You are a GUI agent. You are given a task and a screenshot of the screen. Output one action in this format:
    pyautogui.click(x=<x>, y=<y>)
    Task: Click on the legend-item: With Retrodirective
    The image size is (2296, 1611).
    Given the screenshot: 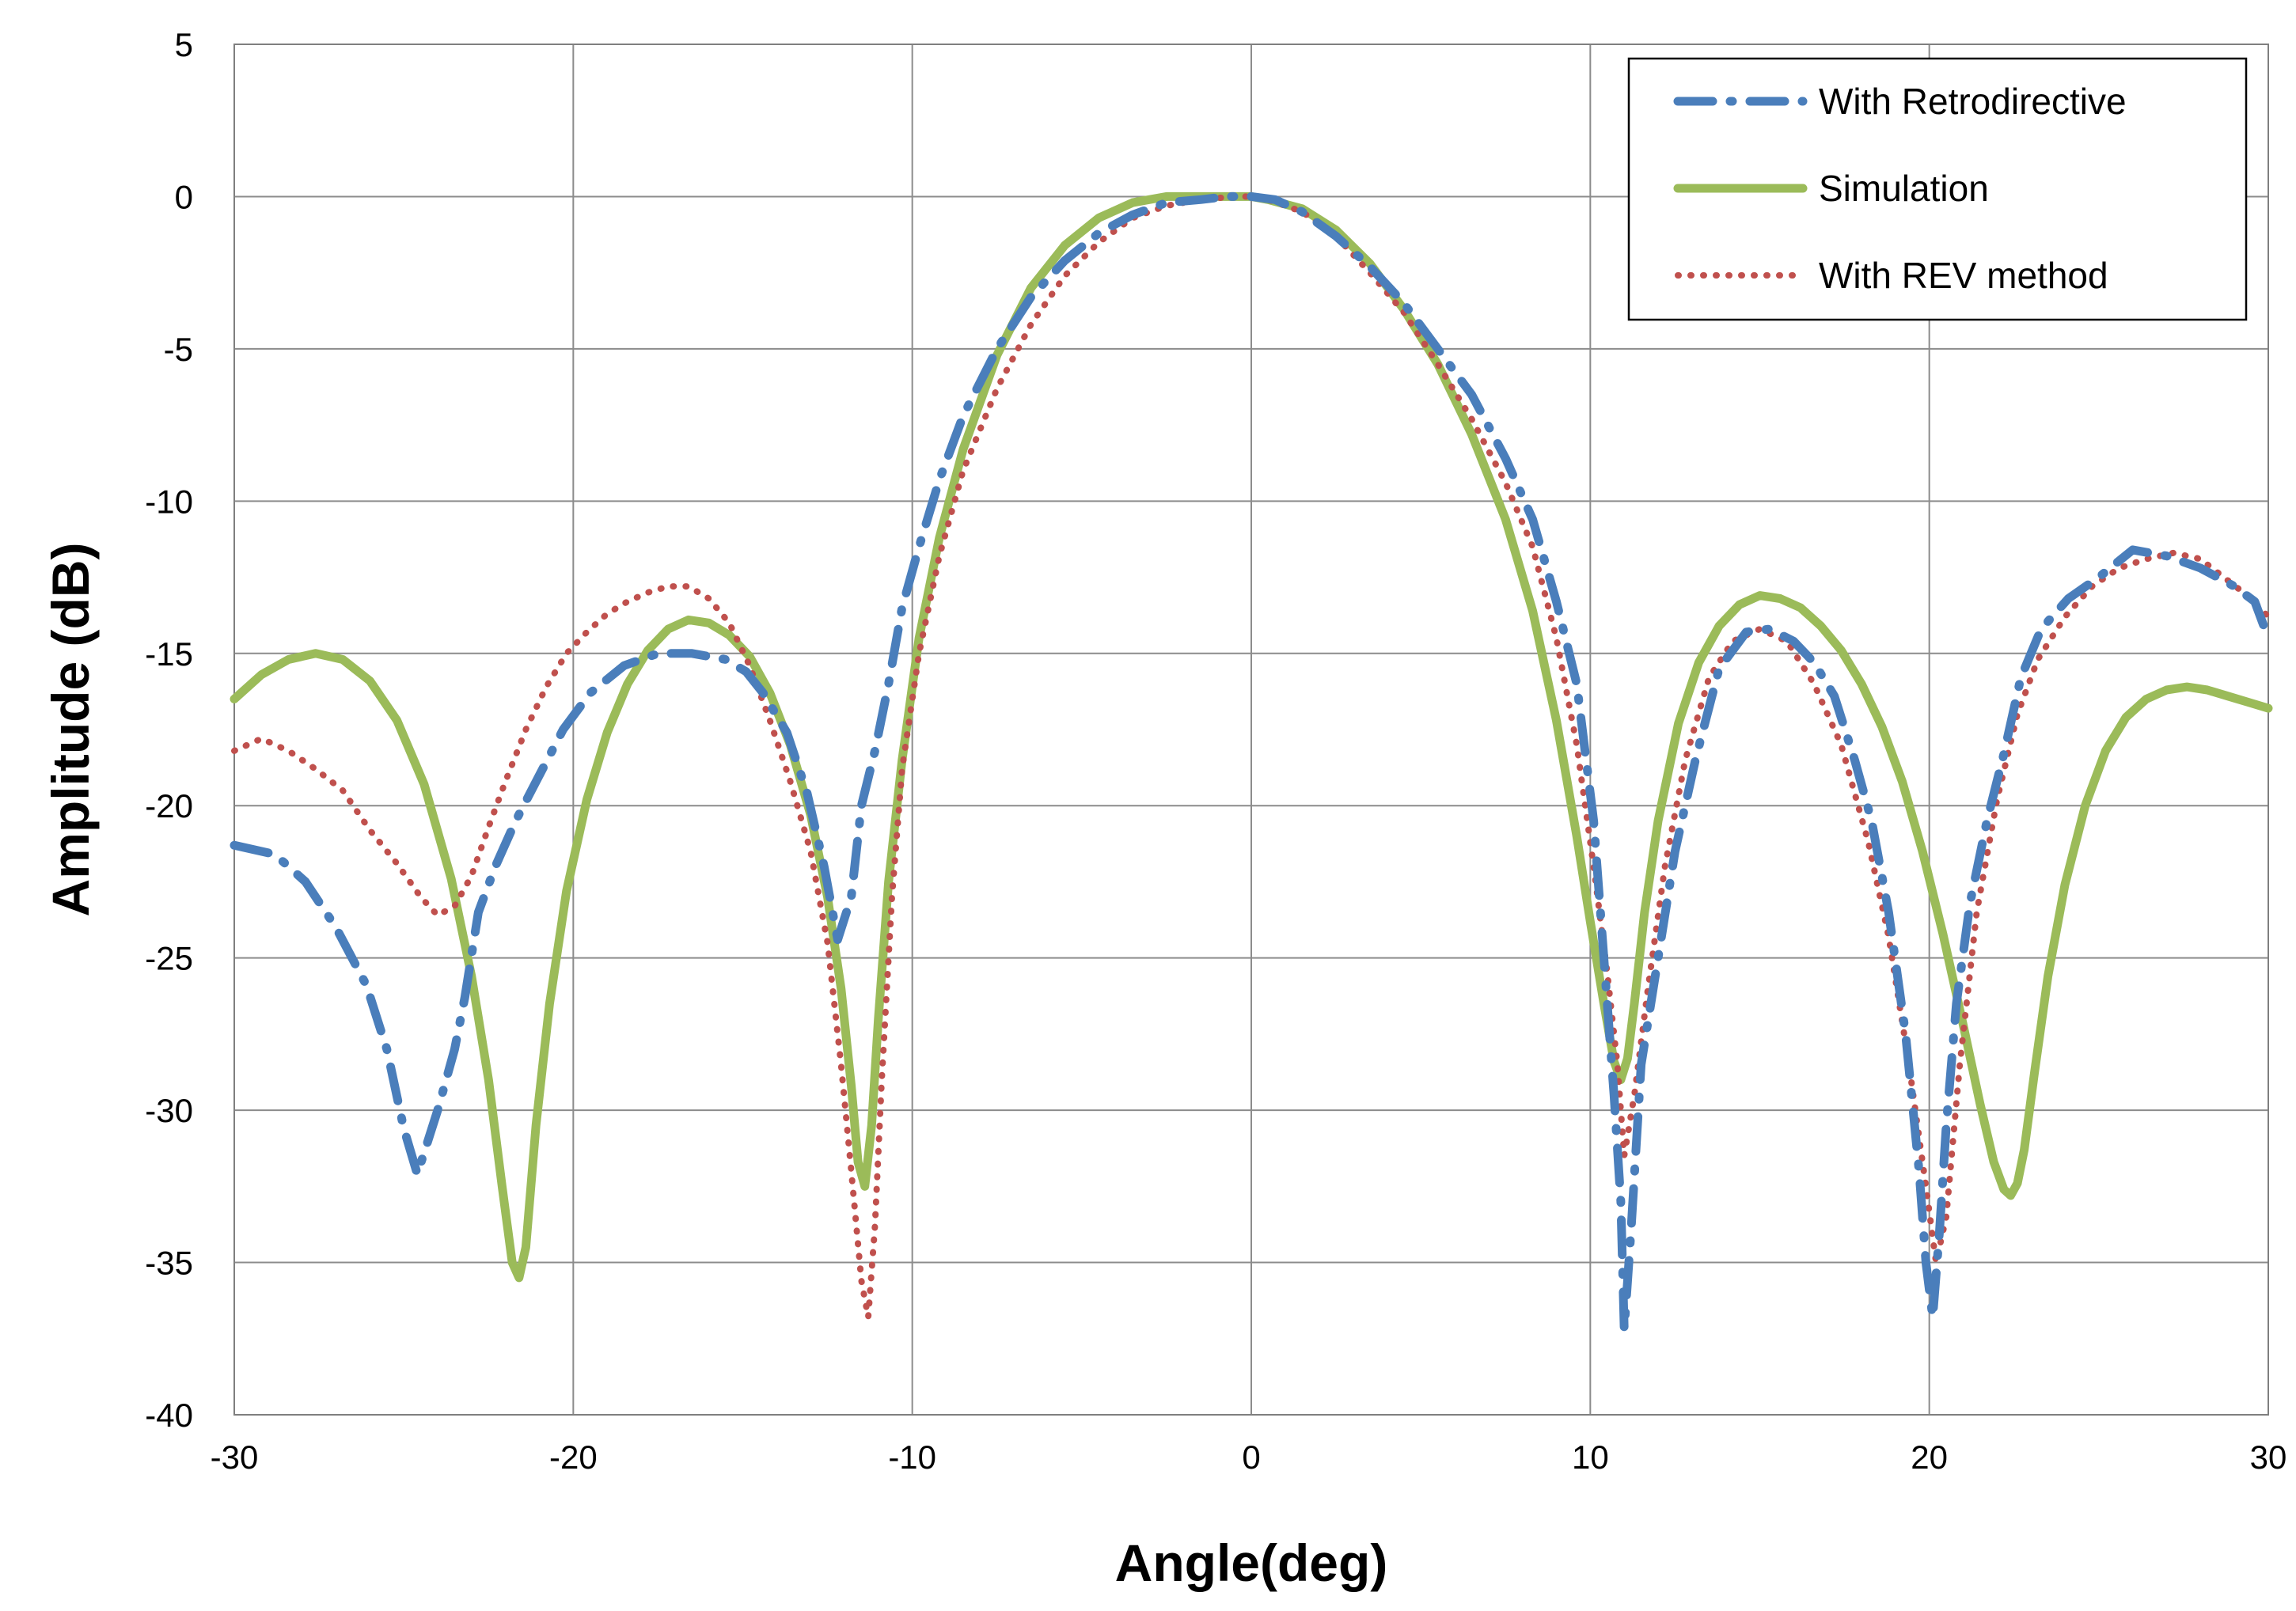 What is the action you would take?
    pyautogui.click(x=1900, y=101)
    